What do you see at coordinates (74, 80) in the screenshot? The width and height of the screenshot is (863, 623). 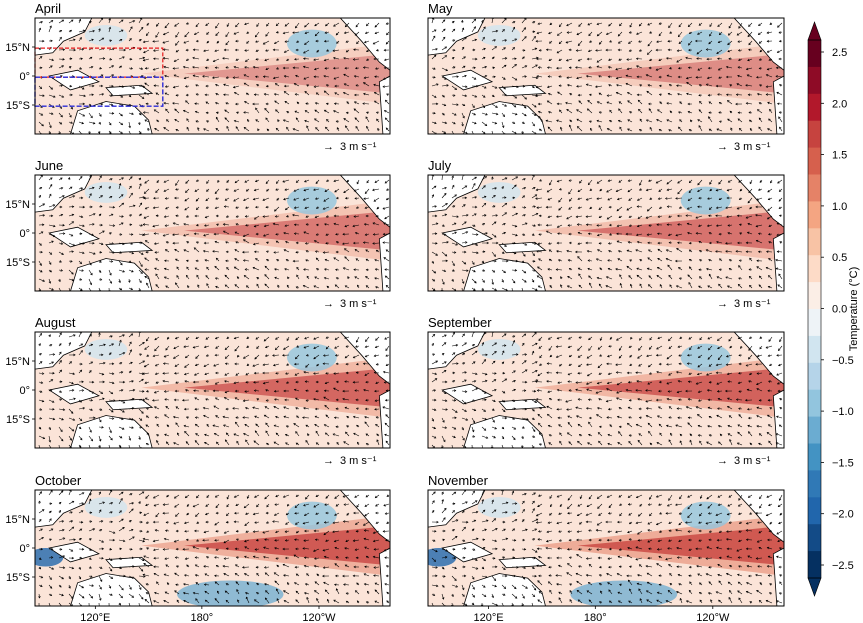 I see `land-maritime-continent` at bounding box center [74, 80].